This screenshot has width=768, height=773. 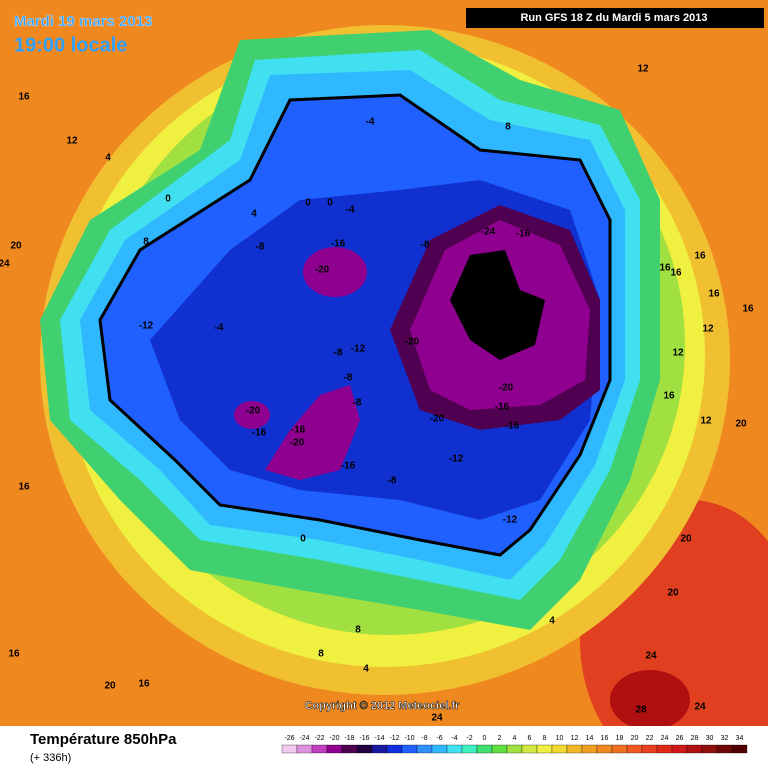 I want to click on scale-label: 14, so click(x=590, y=738).